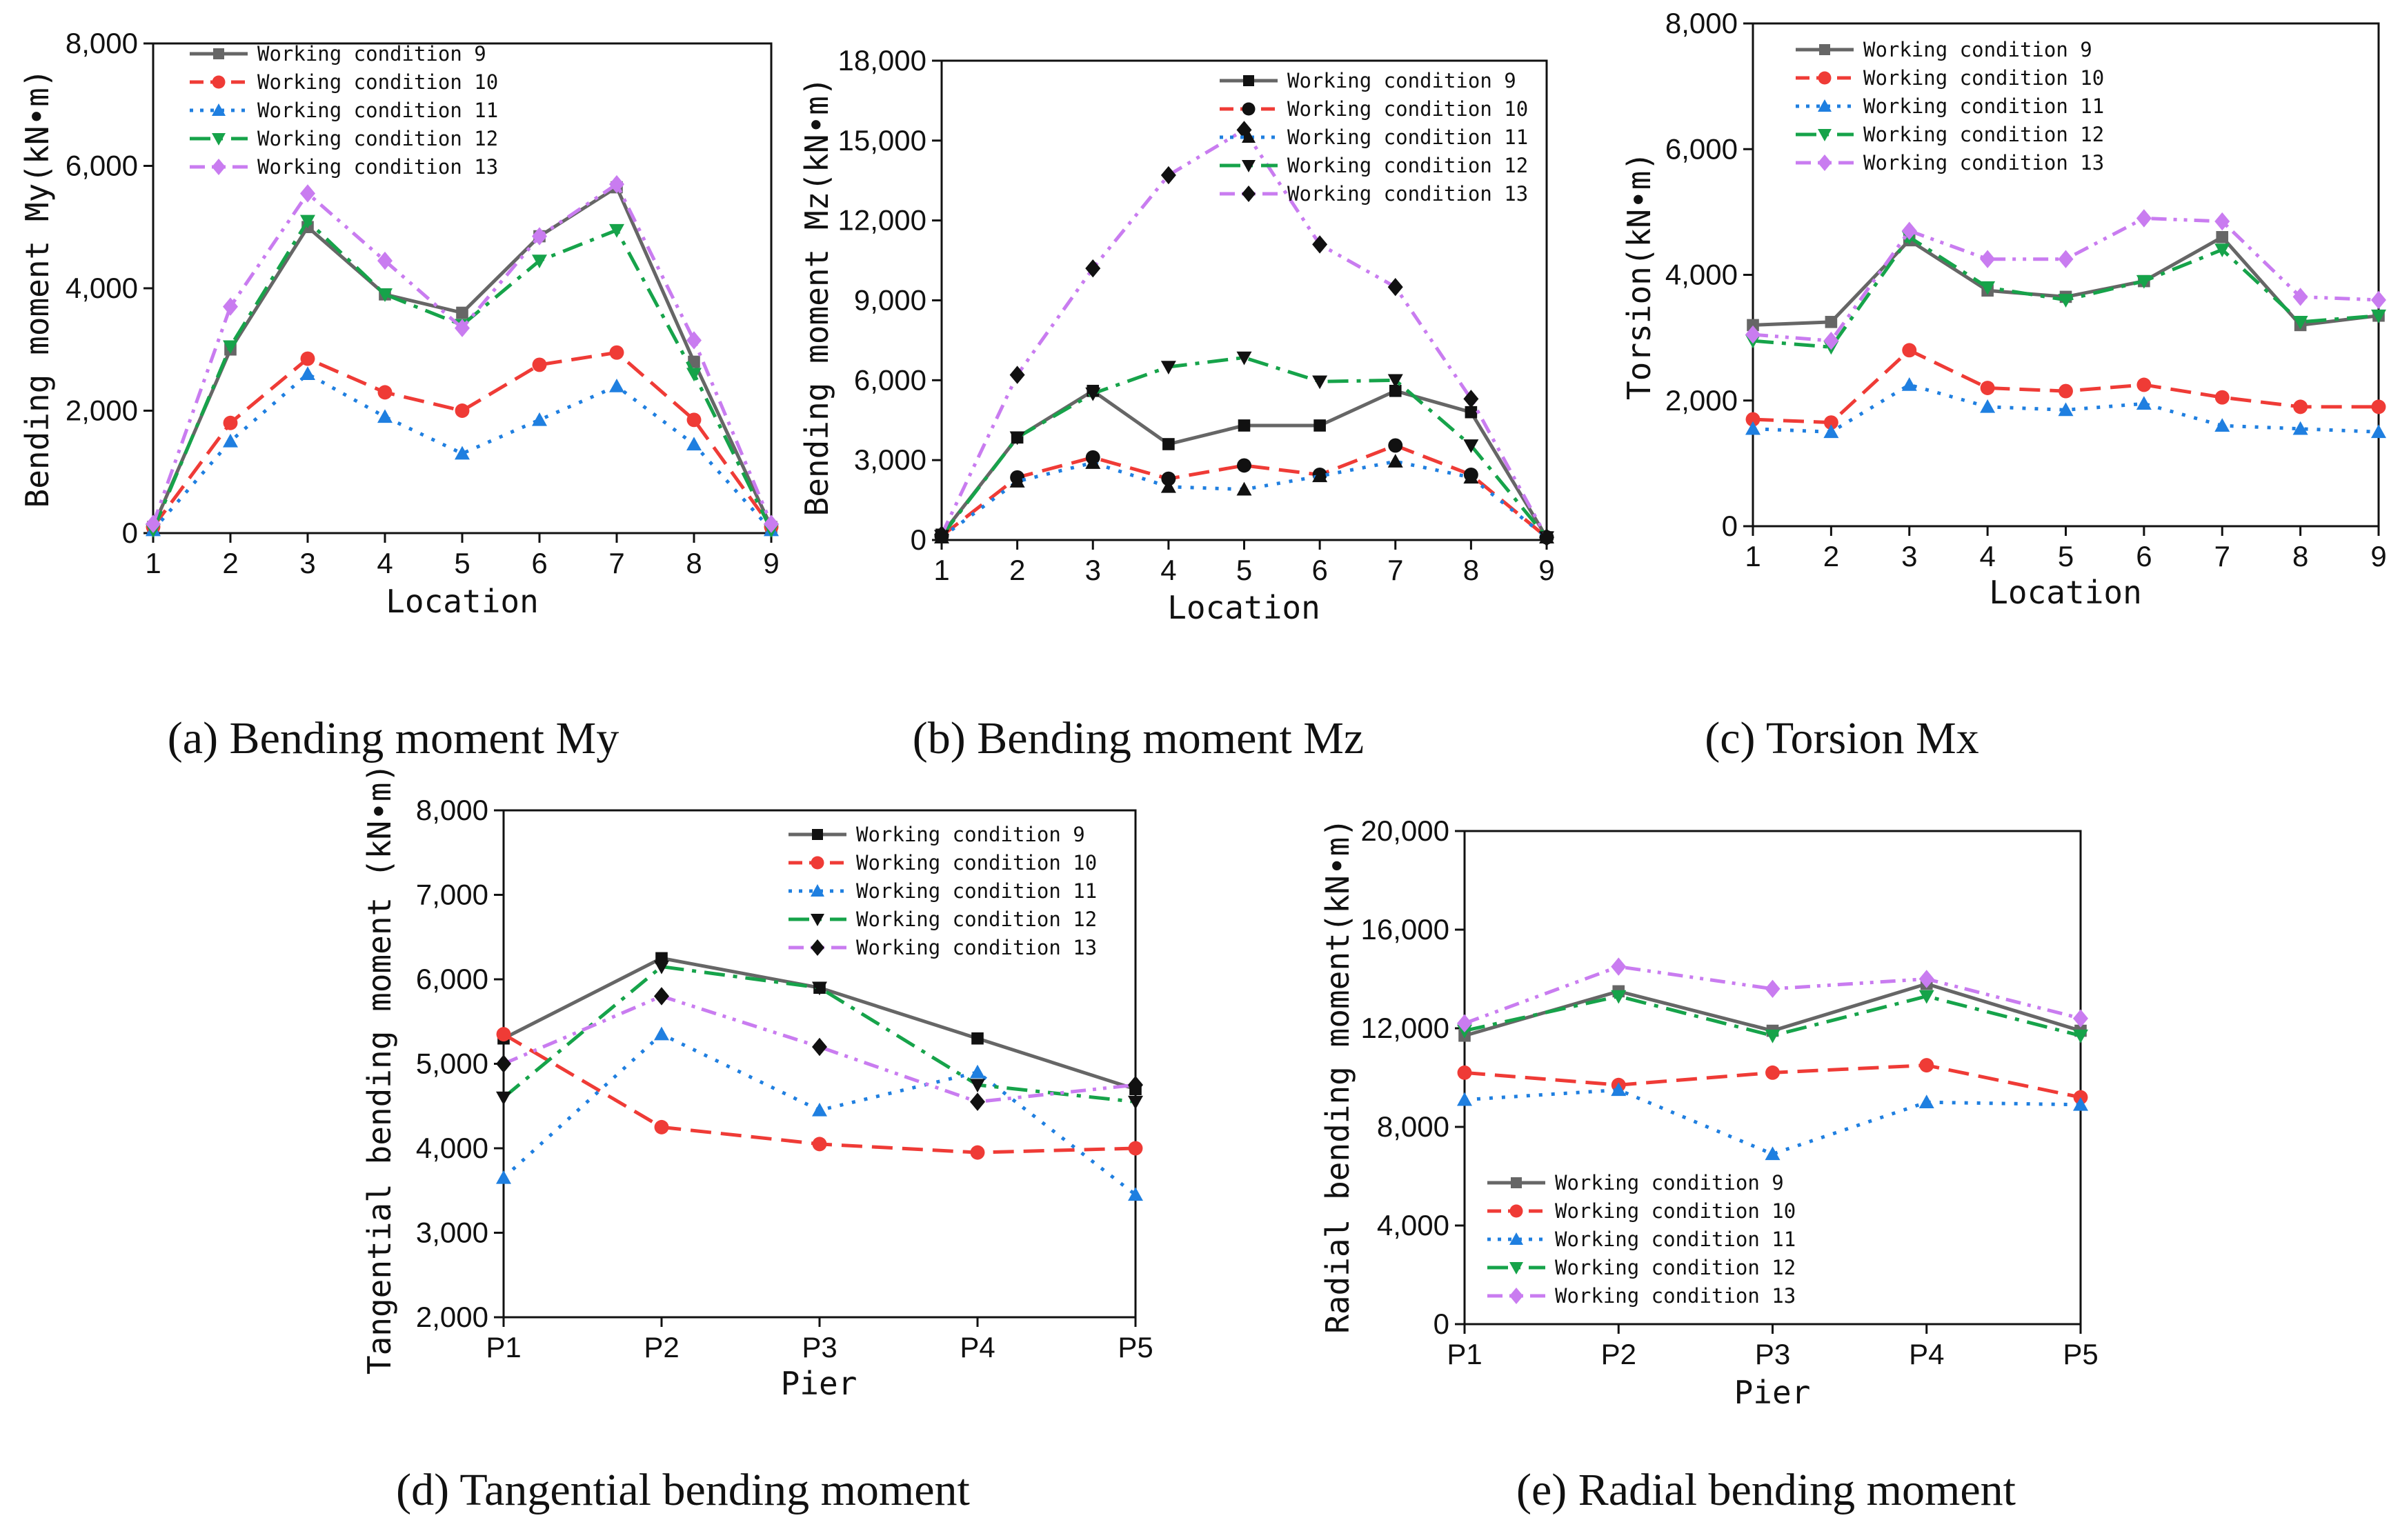 This screenshot has width=2400, height=1540. What do you see at coordinates (503, 1347) in the screenshot?
I see `x-tick-label: P1` at bounding box center [503, 1347].